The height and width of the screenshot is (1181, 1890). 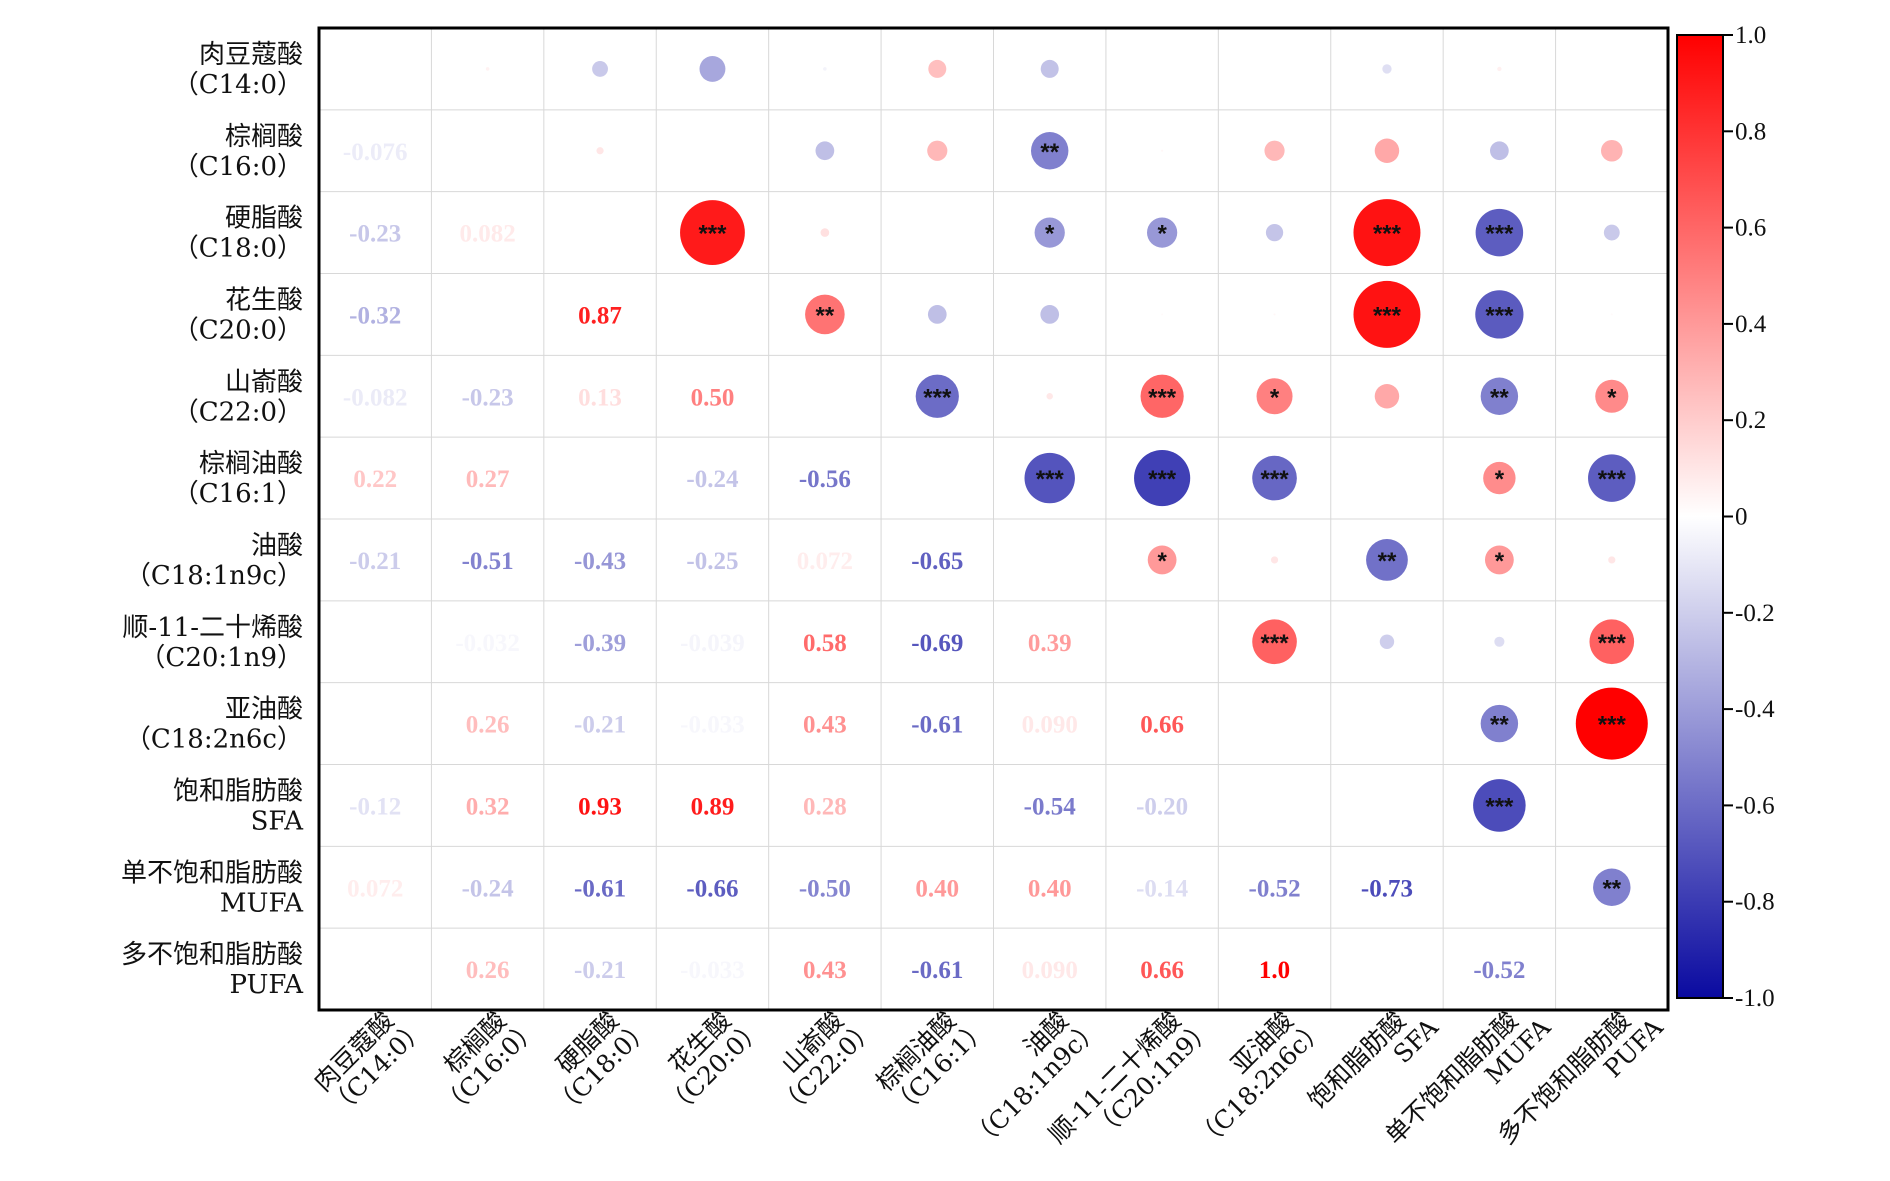 I want to click on correlation-value: -0.25, so click(x=712, y=561).